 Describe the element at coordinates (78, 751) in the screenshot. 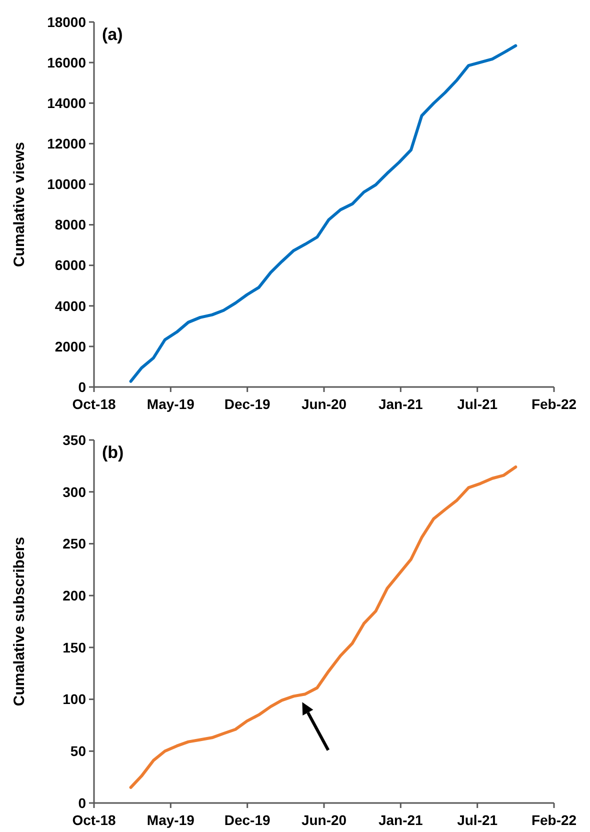

I see `y-tick-label: 50` at that location.